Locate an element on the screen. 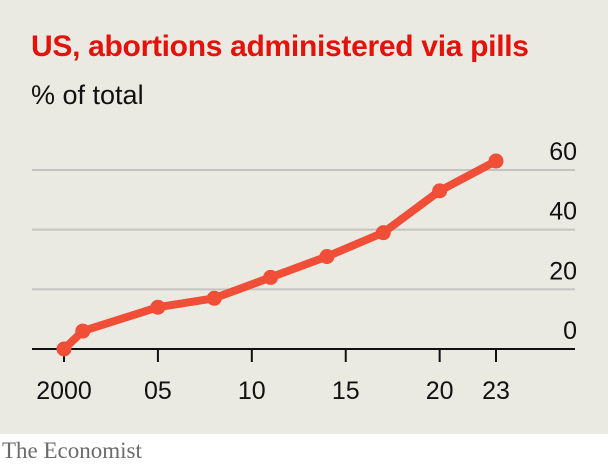 The height and width of the screenshot is (468, 608). y-tick-label: 0 is located at coordinates (570, 331).